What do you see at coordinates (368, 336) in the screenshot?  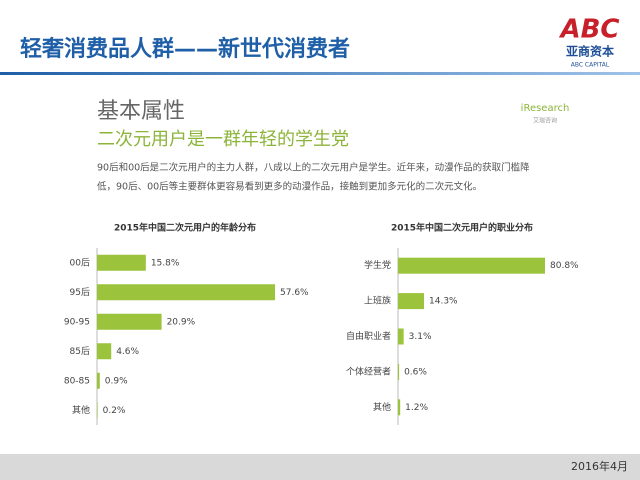 I see `category-label: 自由职业者` at bounding box center [368, 336].